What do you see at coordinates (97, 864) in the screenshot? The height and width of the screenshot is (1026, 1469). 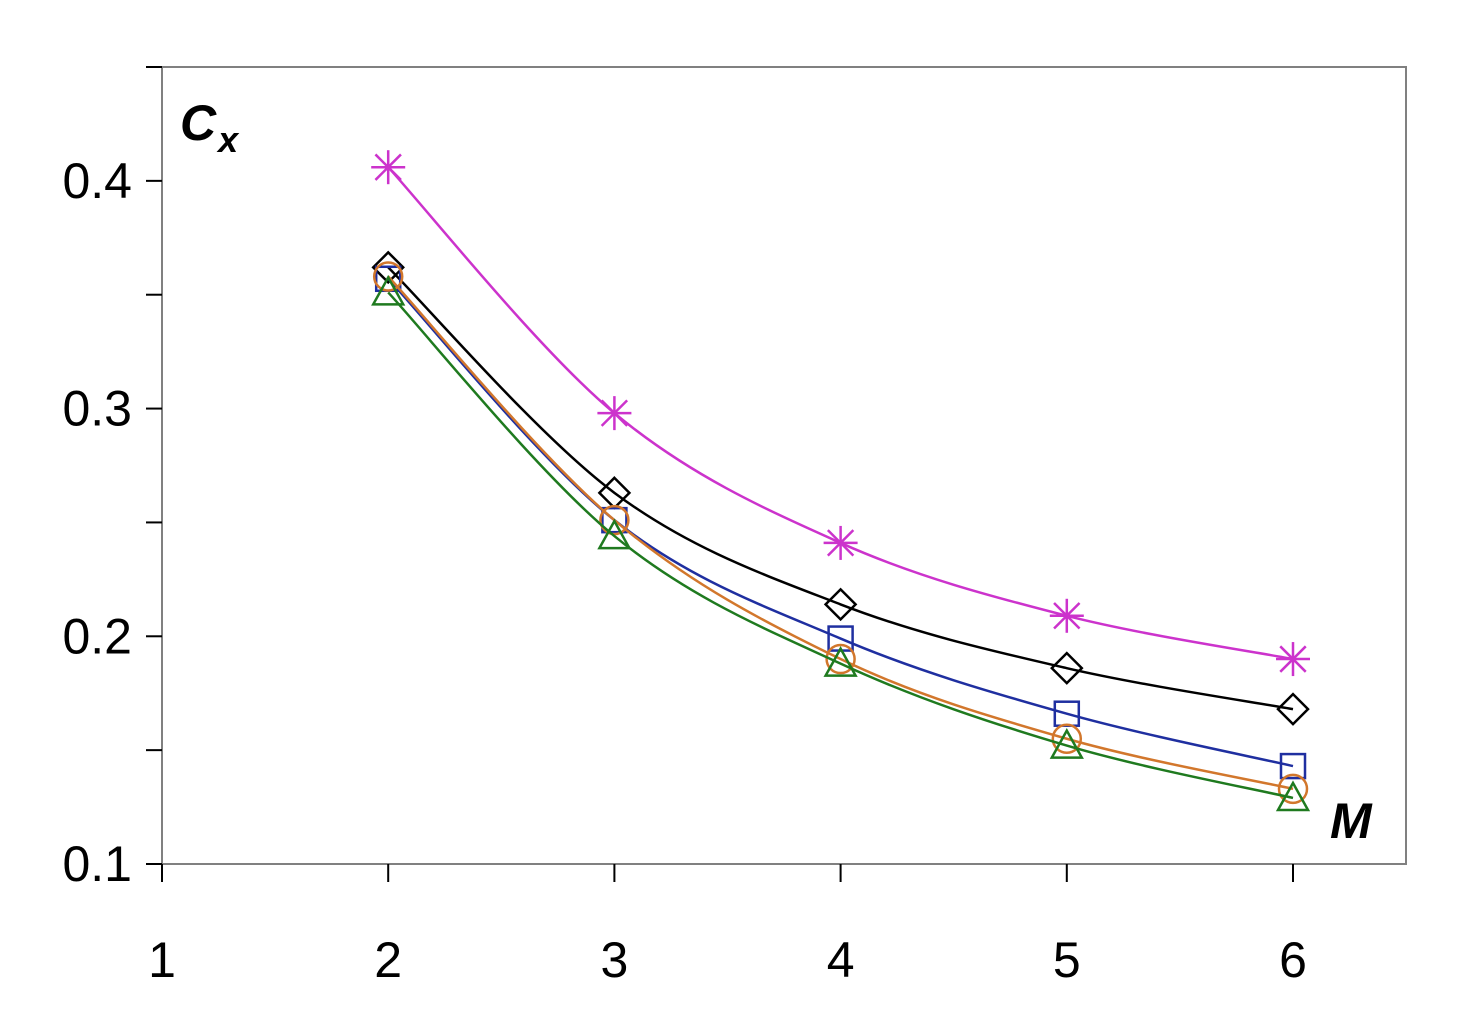 I see `y-tick-label: 0.1` at bounding box center [97, 864].